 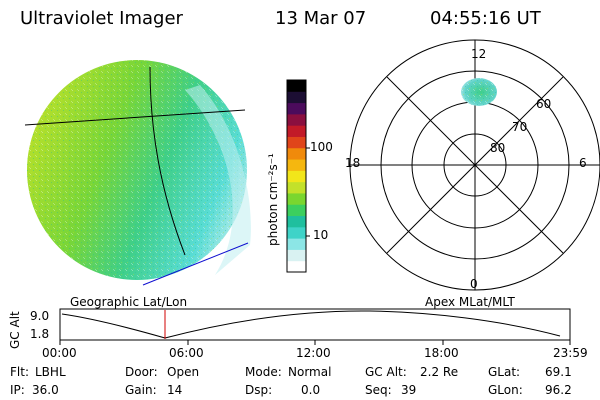 What do you see at coordinates (583, 163) in the screenshot?
I see `mlt-label-6: 6` at bounding box center [583, 163].